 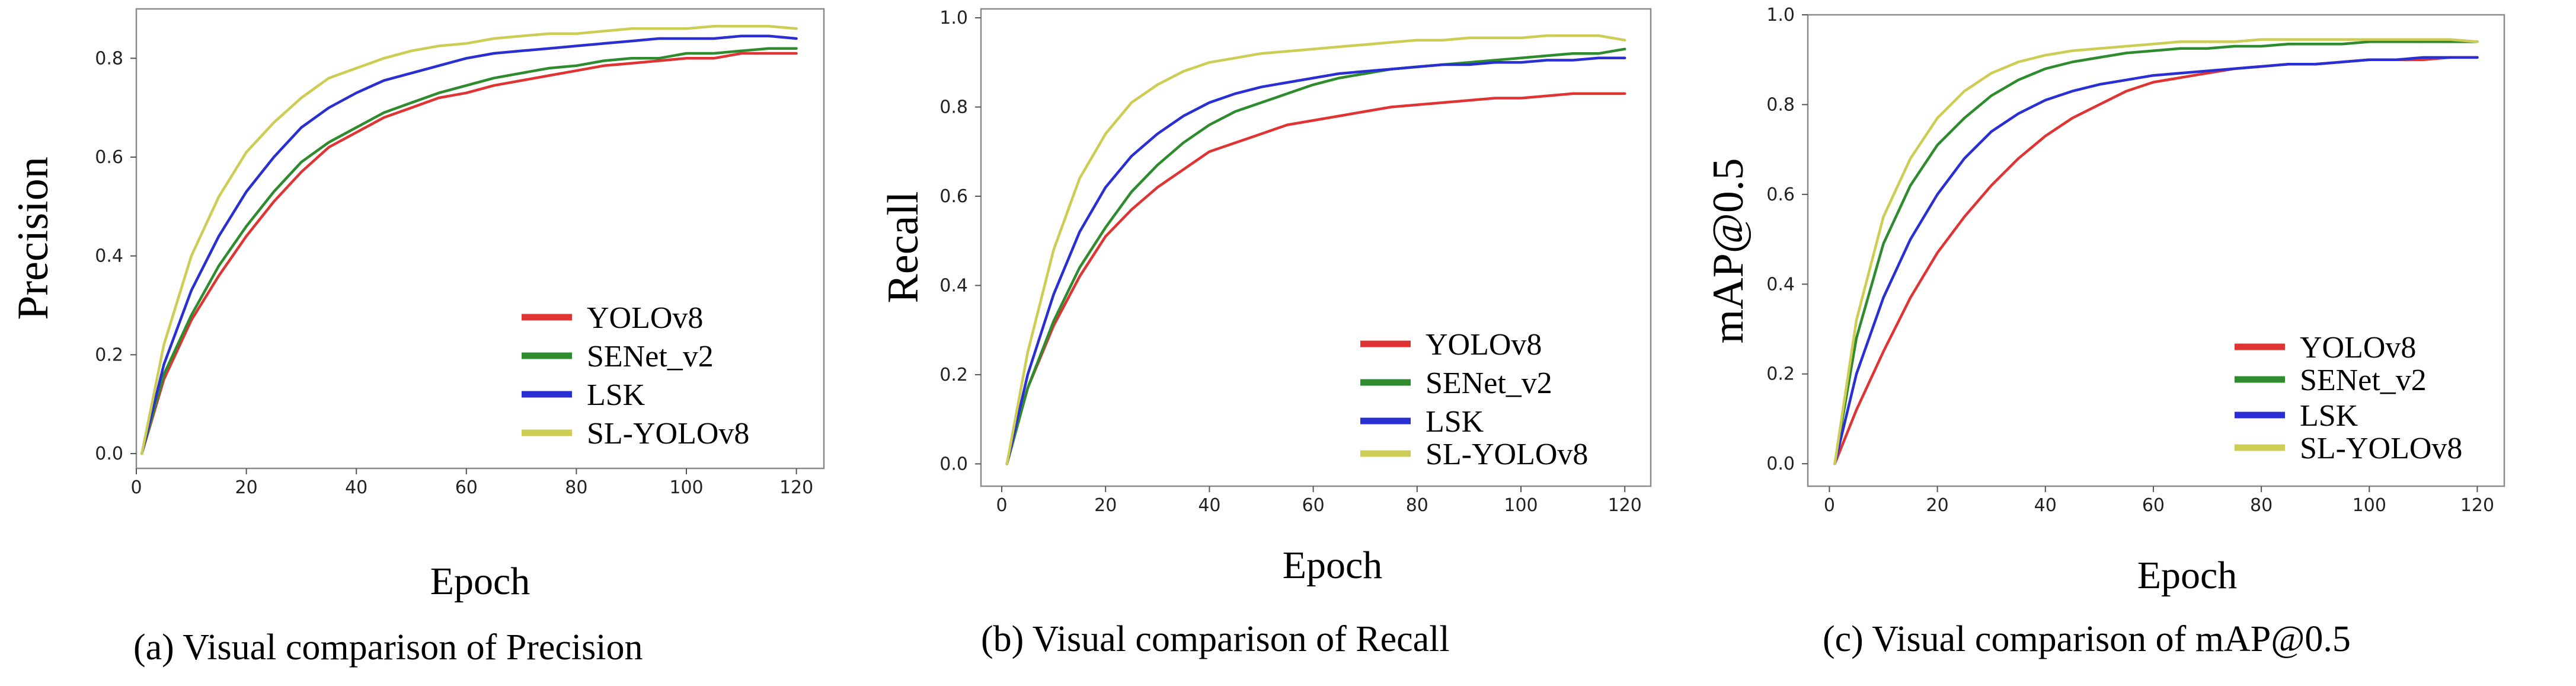 What do you see at coordinates (1215, 639) in the screenshot?
I see `panel-caption: (b) Visual comparison of Recall` at bounding box center [1215, 639].